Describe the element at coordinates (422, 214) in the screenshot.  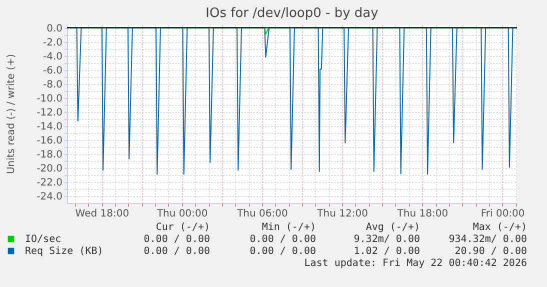
I see `x-tick-label: Thu 18:00` at that location.